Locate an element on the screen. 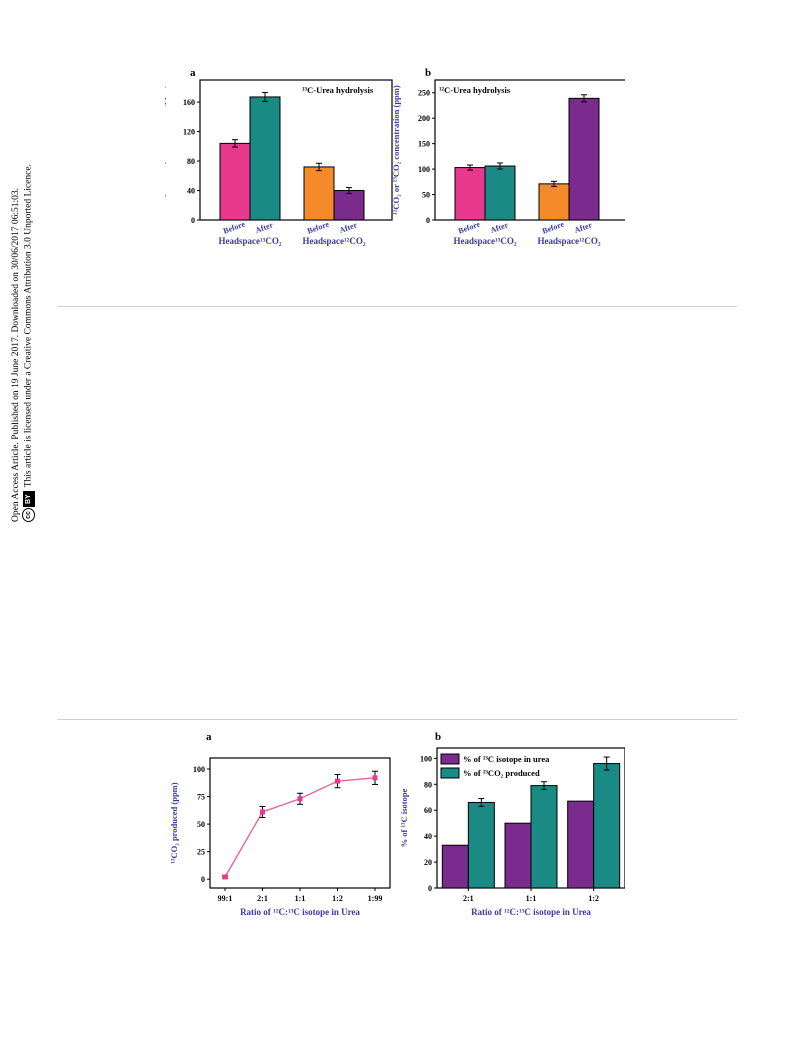  y-tick-label: 250 is located at coordinates (424, 93).